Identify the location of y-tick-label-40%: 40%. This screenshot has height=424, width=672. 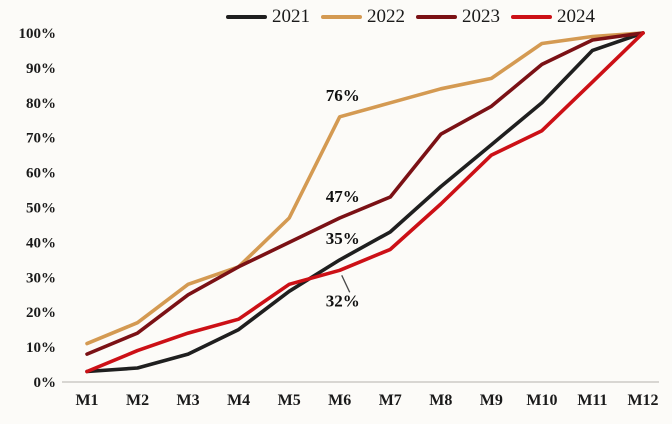
(41, 243).